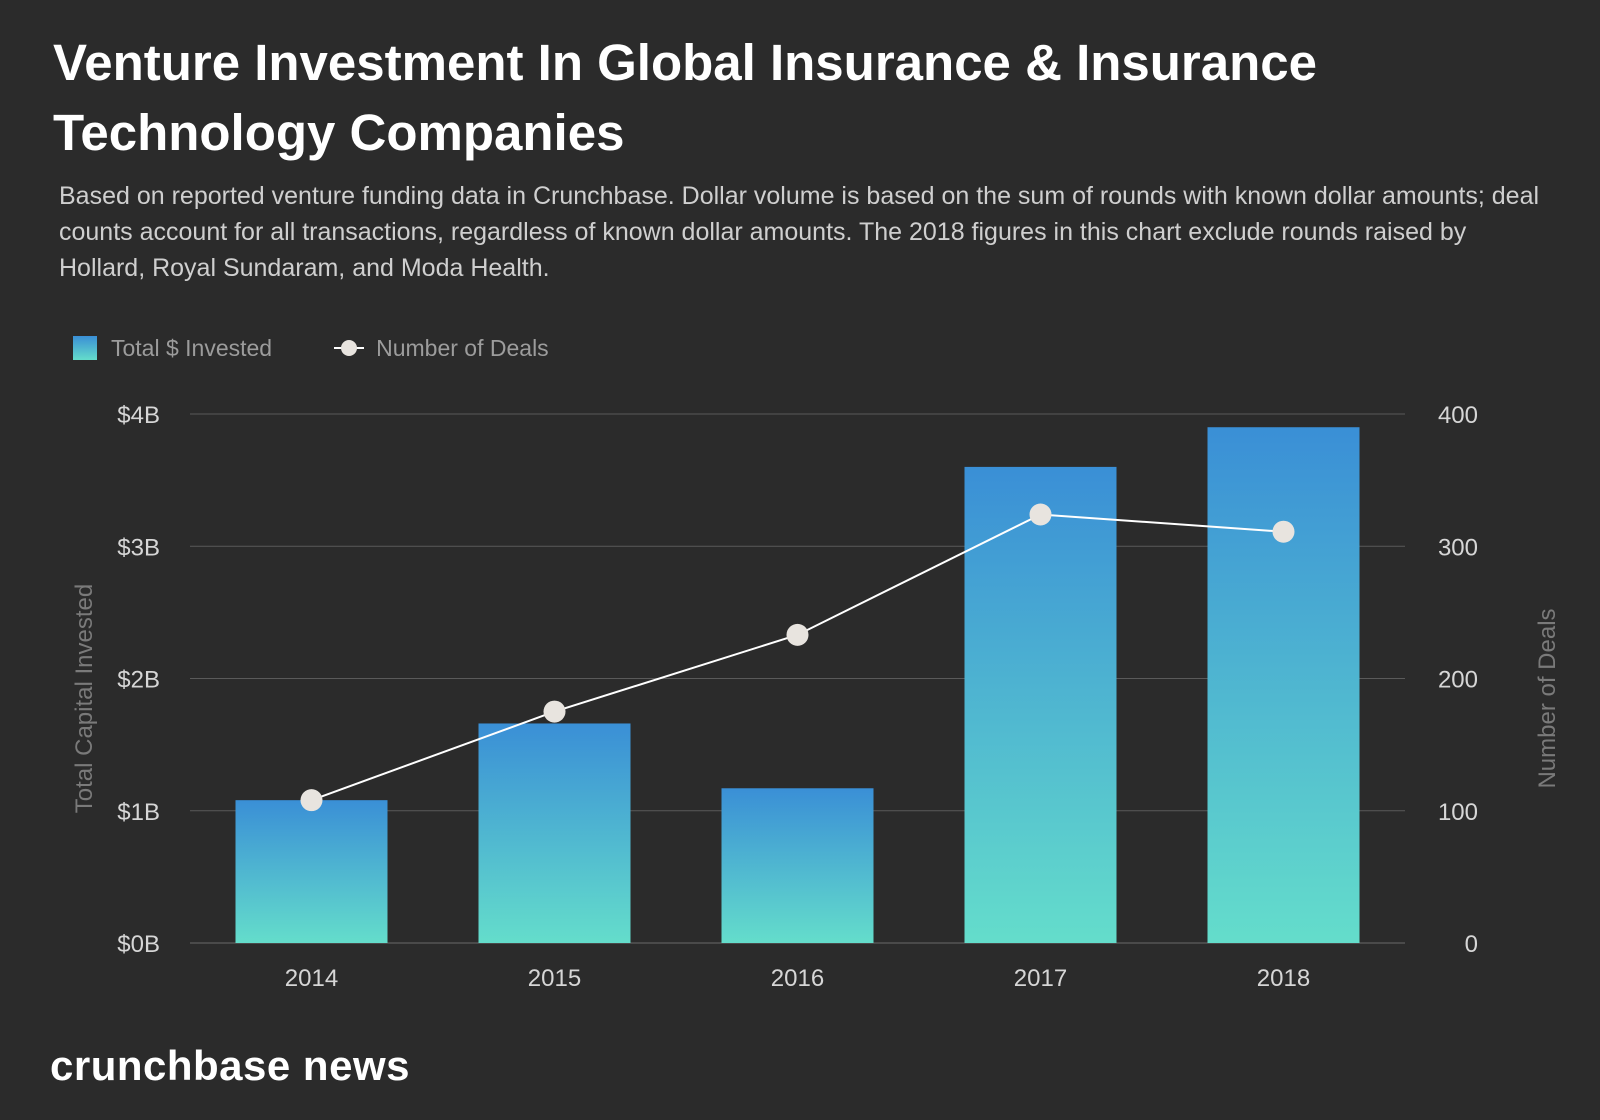 This screenshot has height=1120, width=1600. I want to click on x-tick-label: 2016, so click(797, 978).